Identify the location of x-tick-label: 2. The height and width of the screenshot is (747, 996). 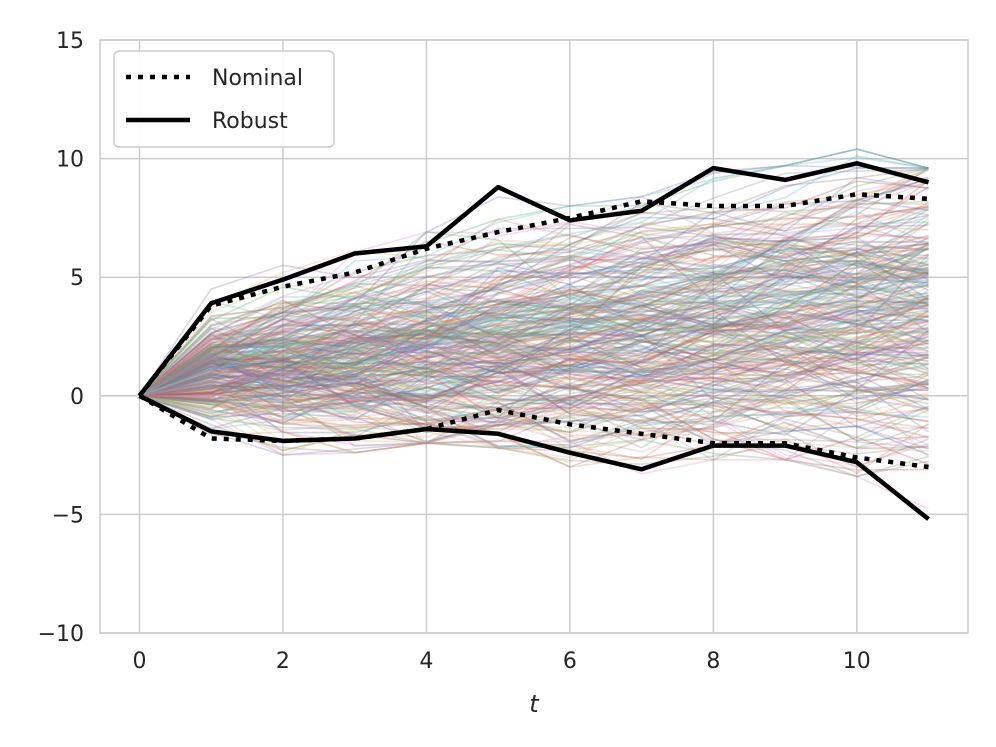
(283, 661).